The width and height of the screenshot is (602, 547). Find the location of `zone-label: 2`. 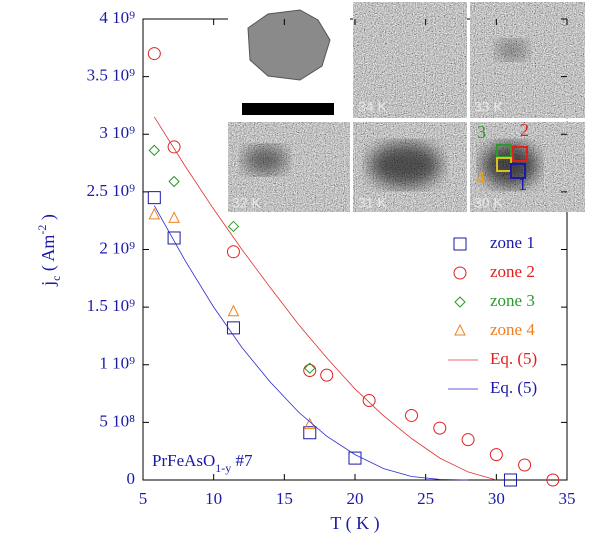

zone-label: 2 is located at coordinates (524, 130).